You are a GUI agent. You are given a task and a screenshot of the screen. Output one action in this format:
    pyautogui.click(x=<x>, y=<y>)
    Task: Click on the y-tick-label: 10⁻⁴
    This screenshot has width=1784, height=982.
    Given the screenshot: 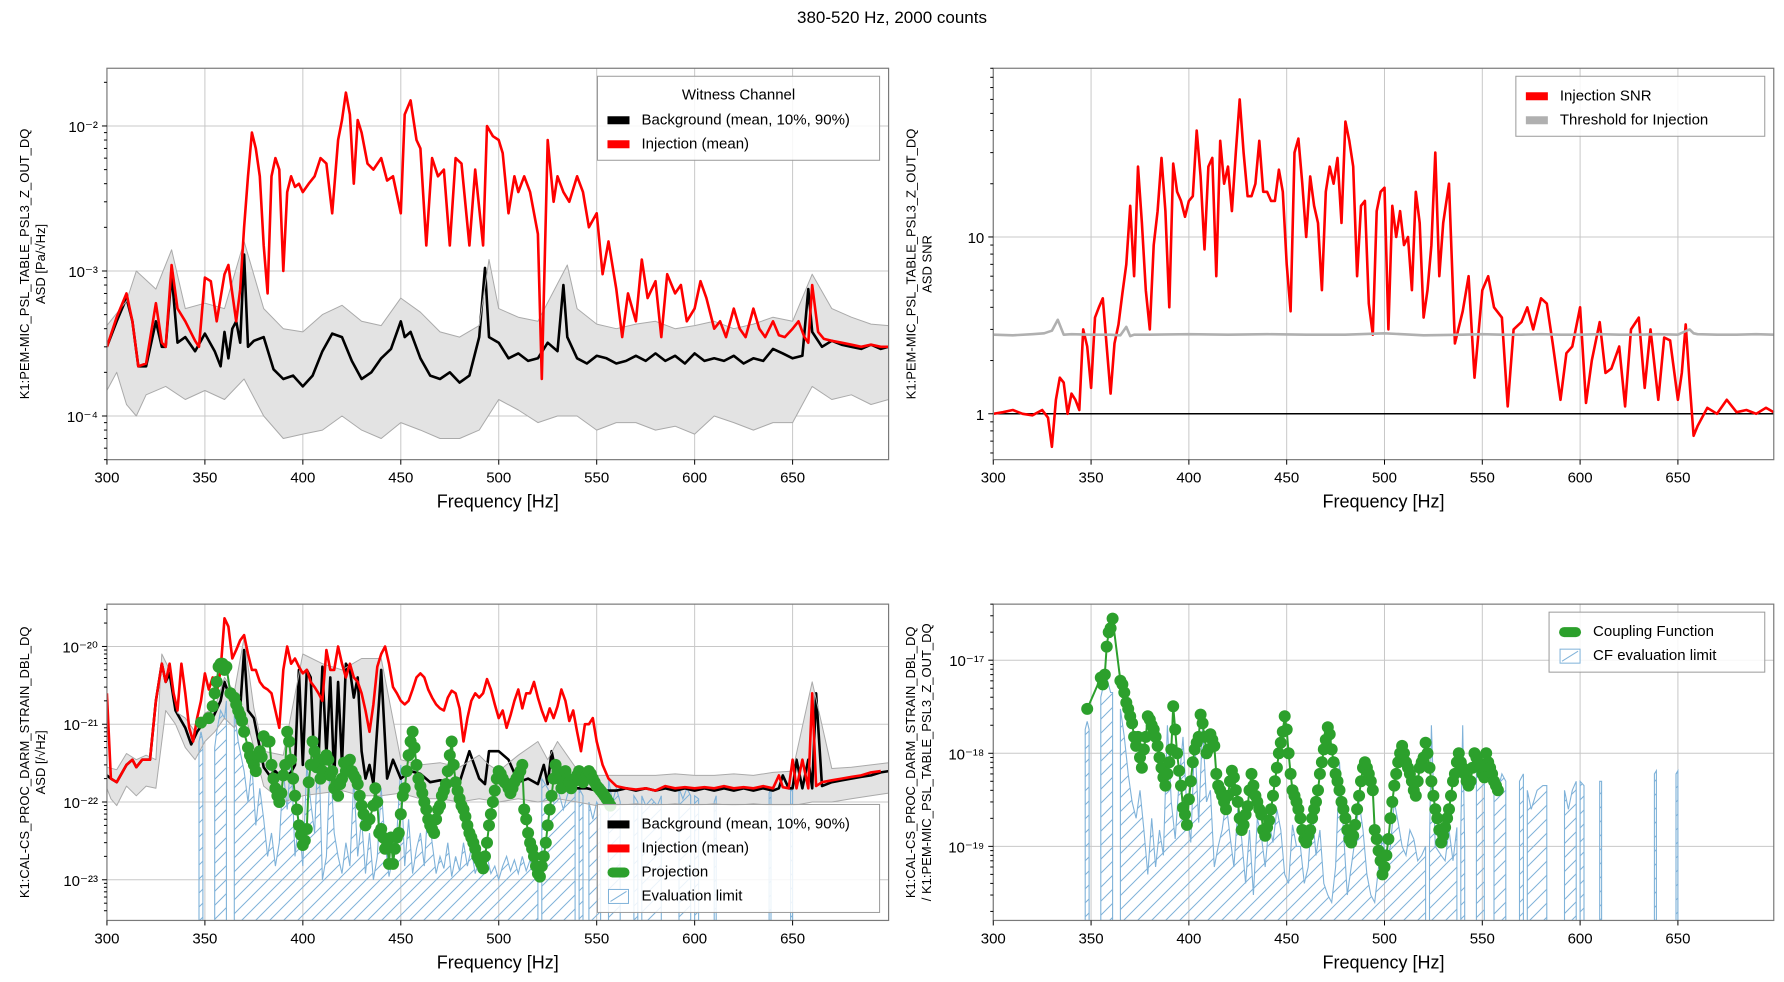 What is the action you would take?
    pyautogui.click(x=82, y=417)
    